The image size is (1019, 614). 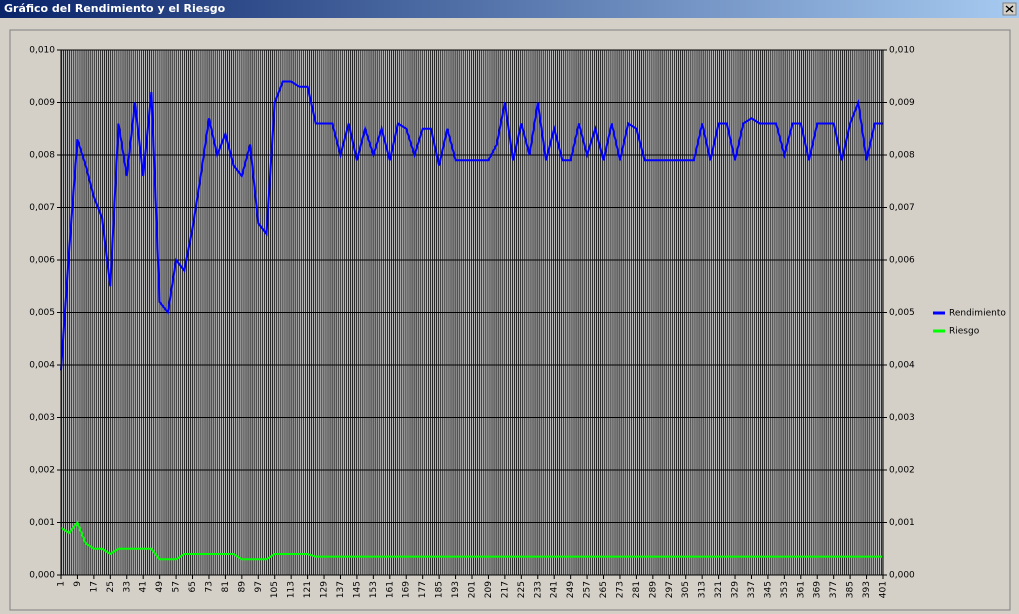 What do you see at coordinates (42, 208) in the screenshot?
I see `y-tick-label: 0,007` at bounding box center [42, 208].